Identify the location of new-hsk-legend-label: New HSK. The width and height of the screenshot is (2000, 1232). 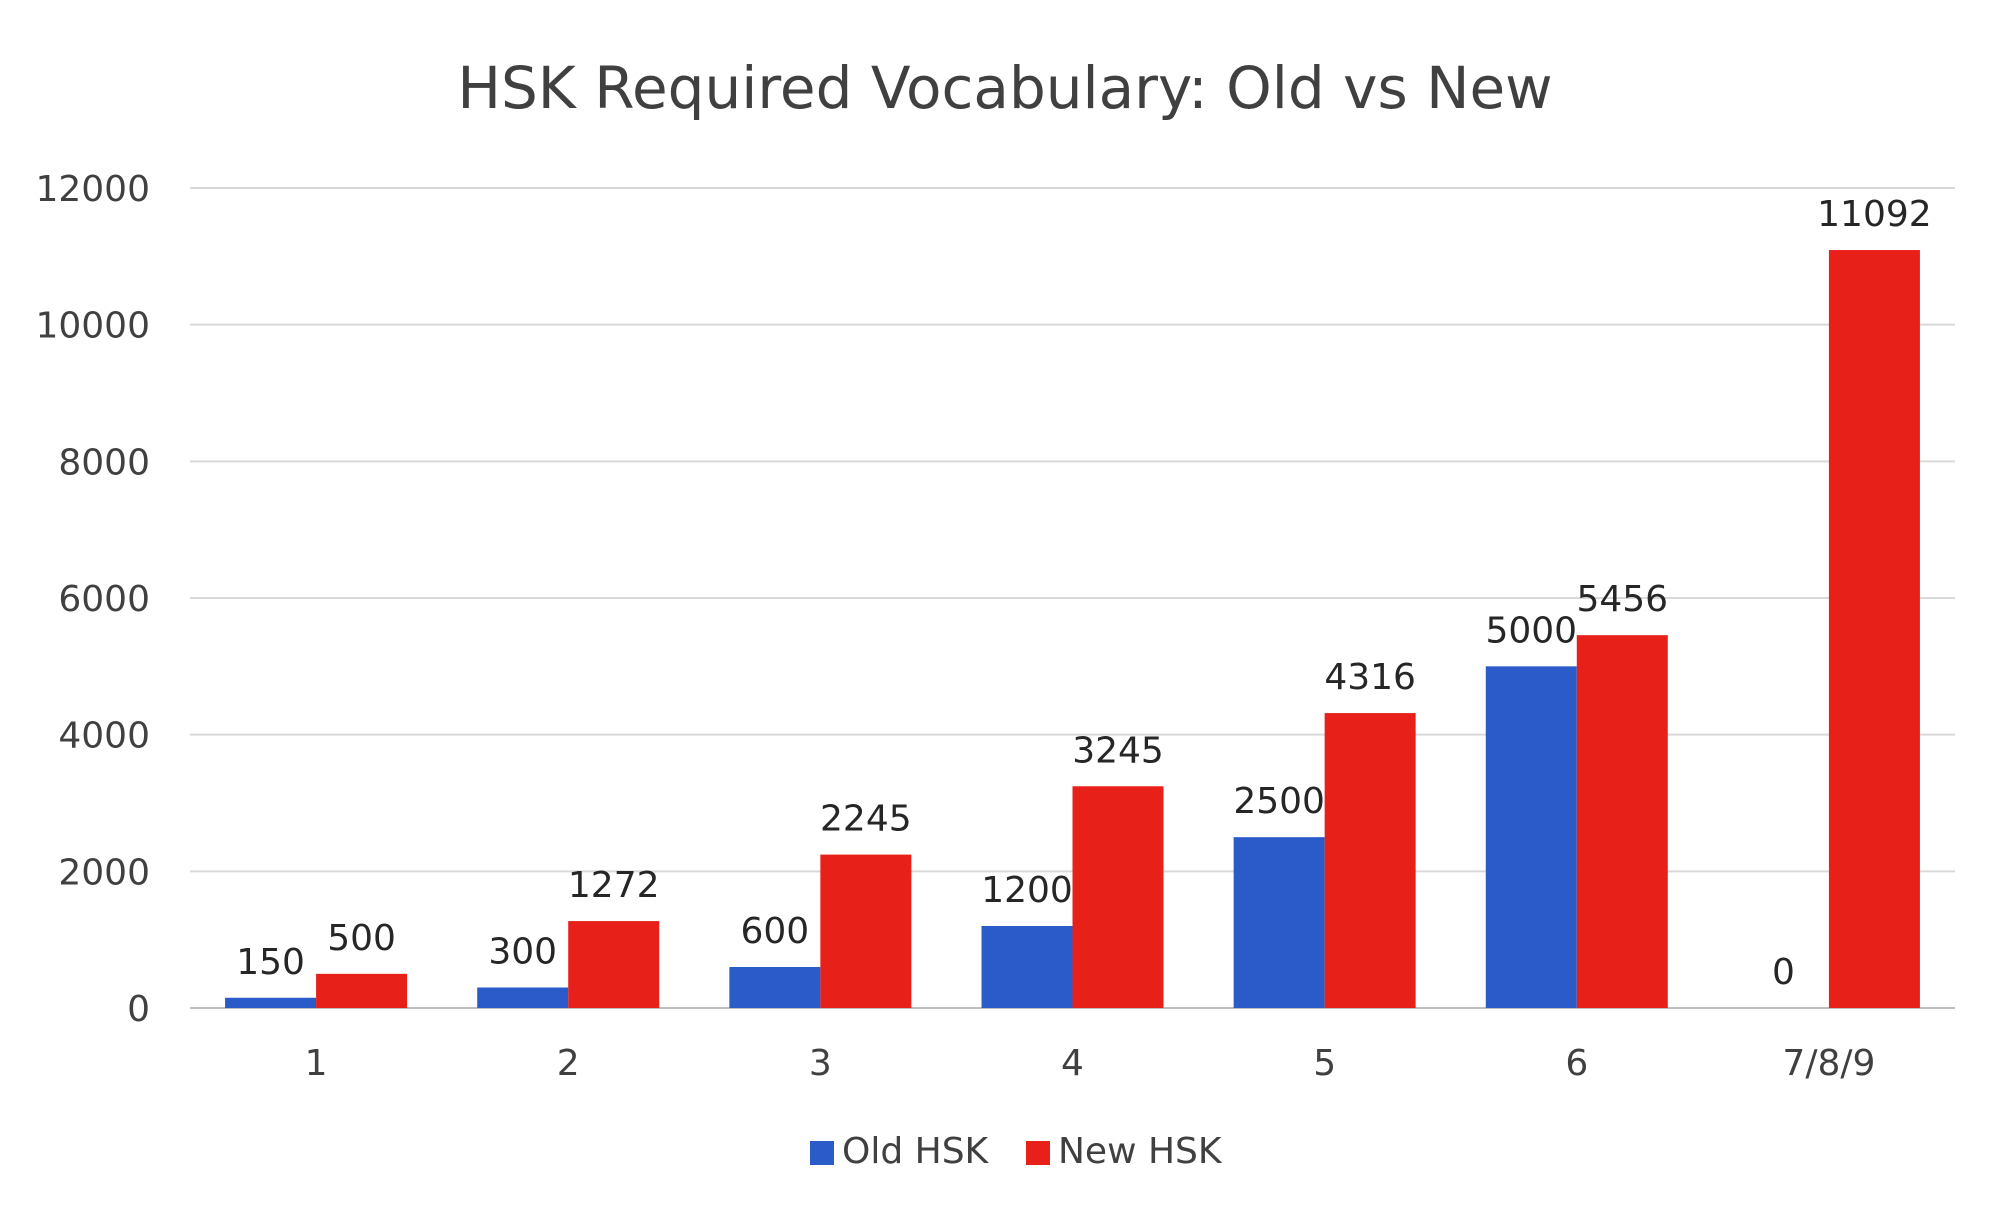
(1140, 1151).